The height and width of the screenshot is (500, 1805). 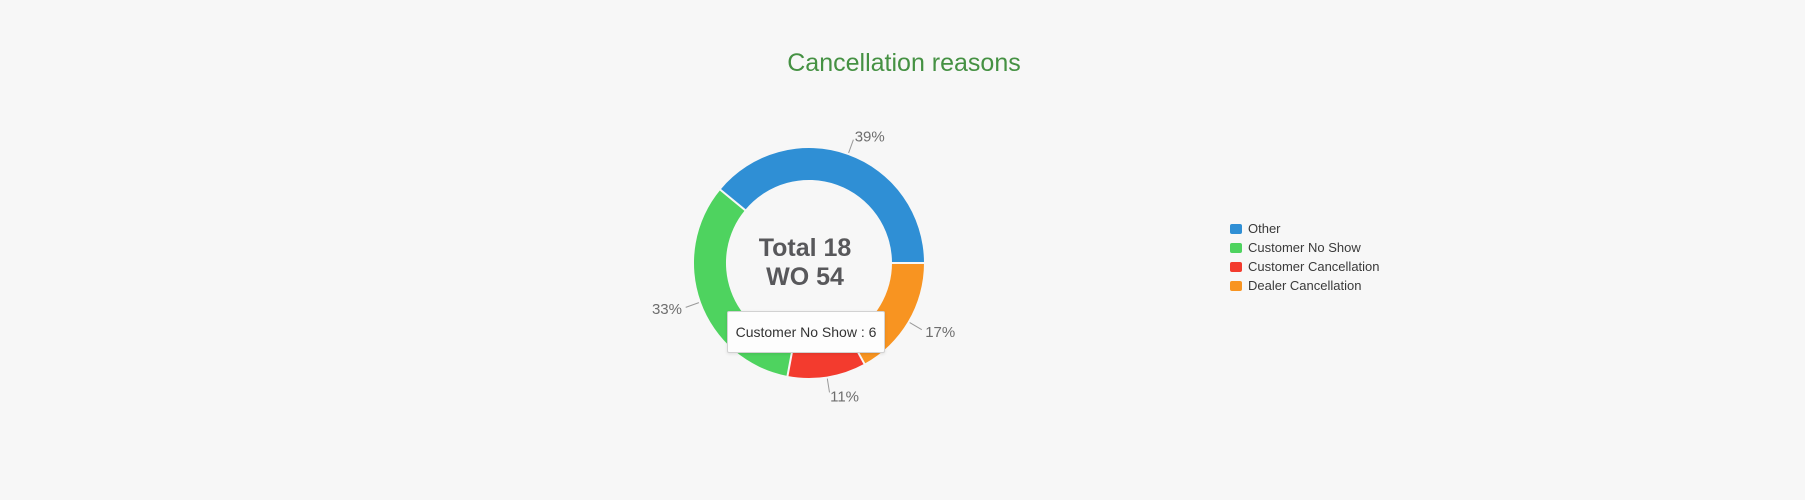 I want to click on legend-label: Other, so click(x=1264, y=228).